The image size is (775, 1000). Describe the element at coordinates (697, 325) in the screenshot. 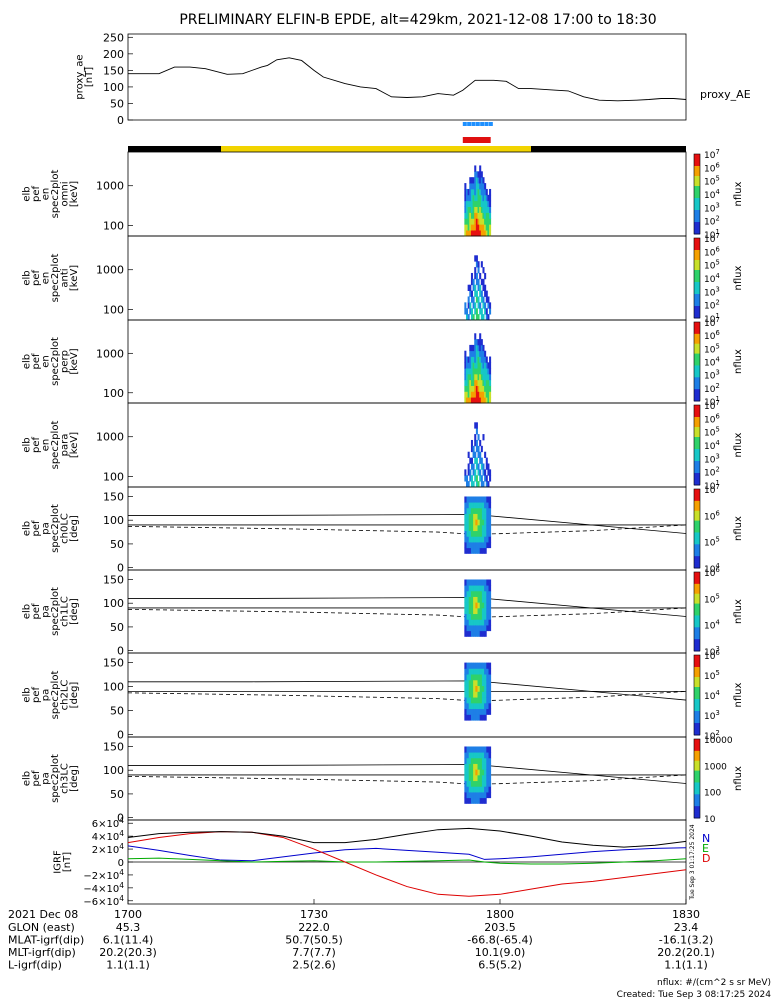

I see `panel-perp-colorbar-segment` at that location.